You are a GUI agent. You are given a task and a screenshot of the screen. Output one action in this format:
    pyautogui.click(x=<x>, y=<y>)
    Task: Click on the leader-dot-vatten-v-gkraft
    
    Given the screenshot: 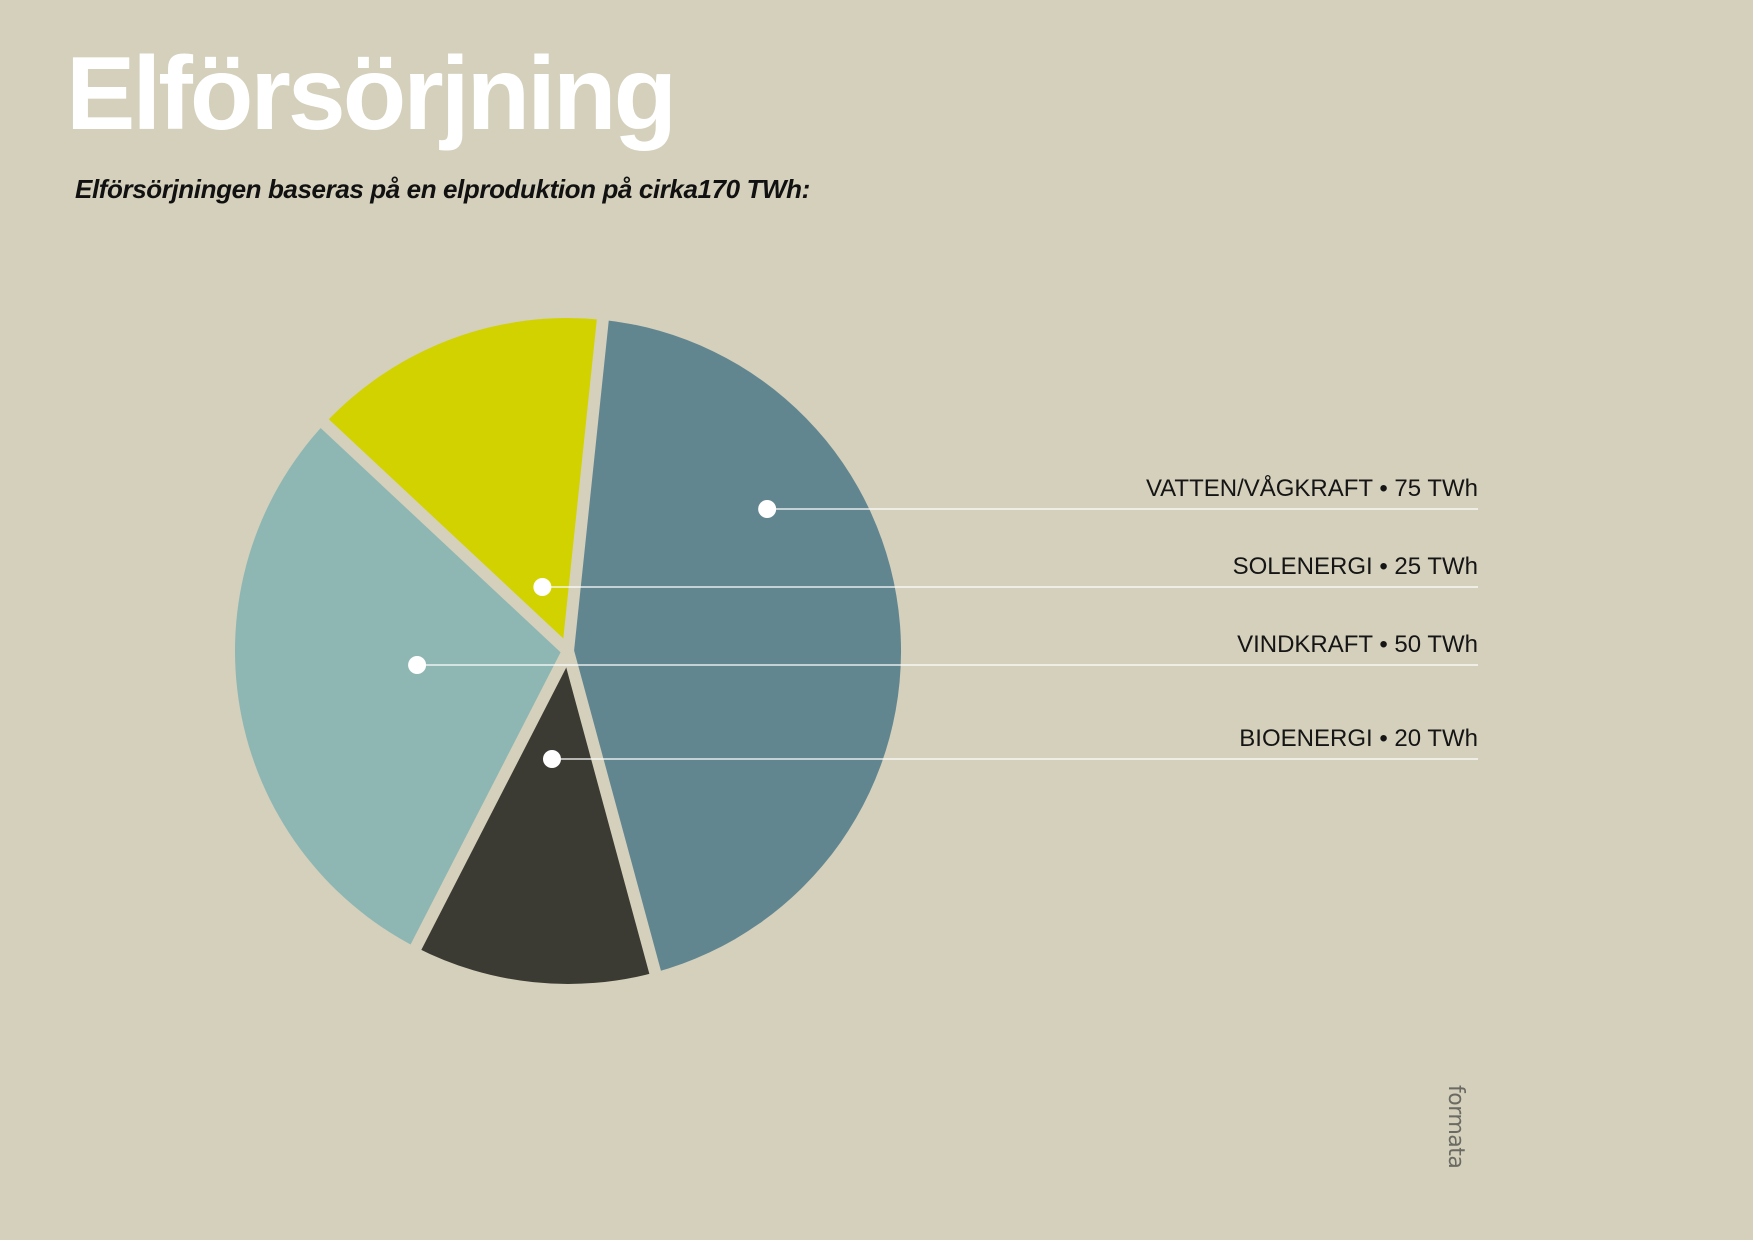 What is the action you would take?
    pyautogui.click(x=767, y=509)
    